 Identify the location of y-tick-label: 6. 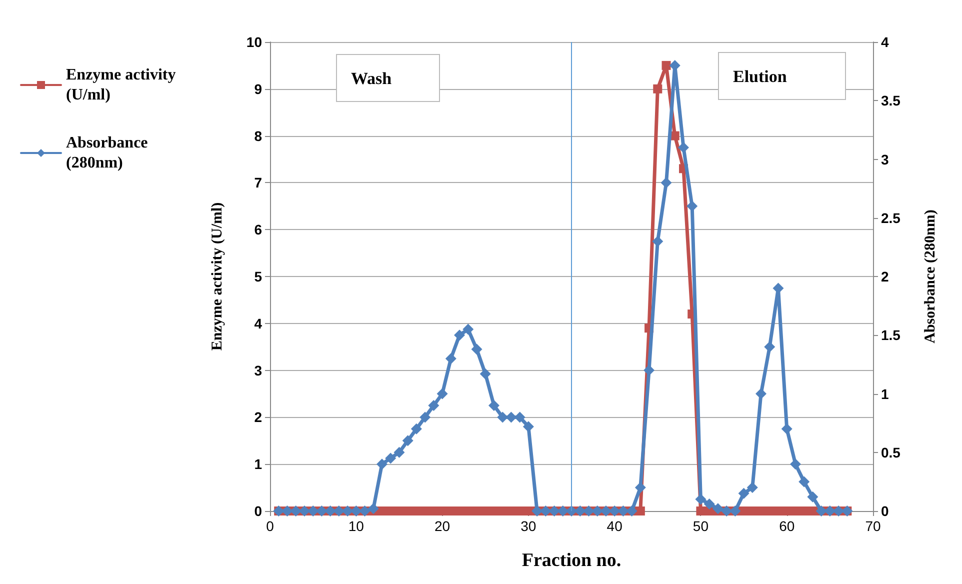
(258, 230).